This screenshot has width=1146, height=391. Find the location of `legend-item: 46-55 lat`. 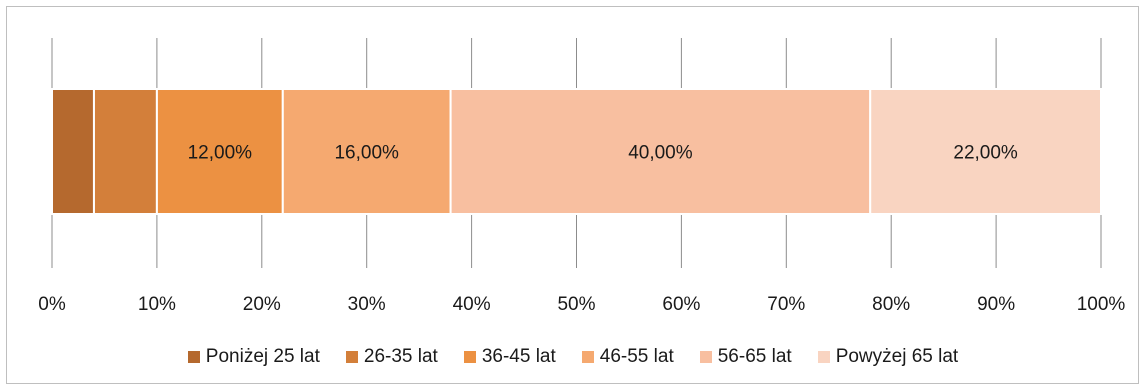

legend-item: 46-55 lat is located at coordinates (627, 357).